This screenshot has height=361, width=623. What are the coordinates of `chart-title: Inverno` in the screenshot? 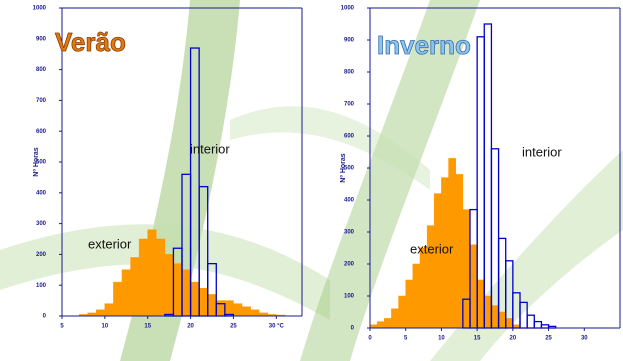 It's located at (424, 45).